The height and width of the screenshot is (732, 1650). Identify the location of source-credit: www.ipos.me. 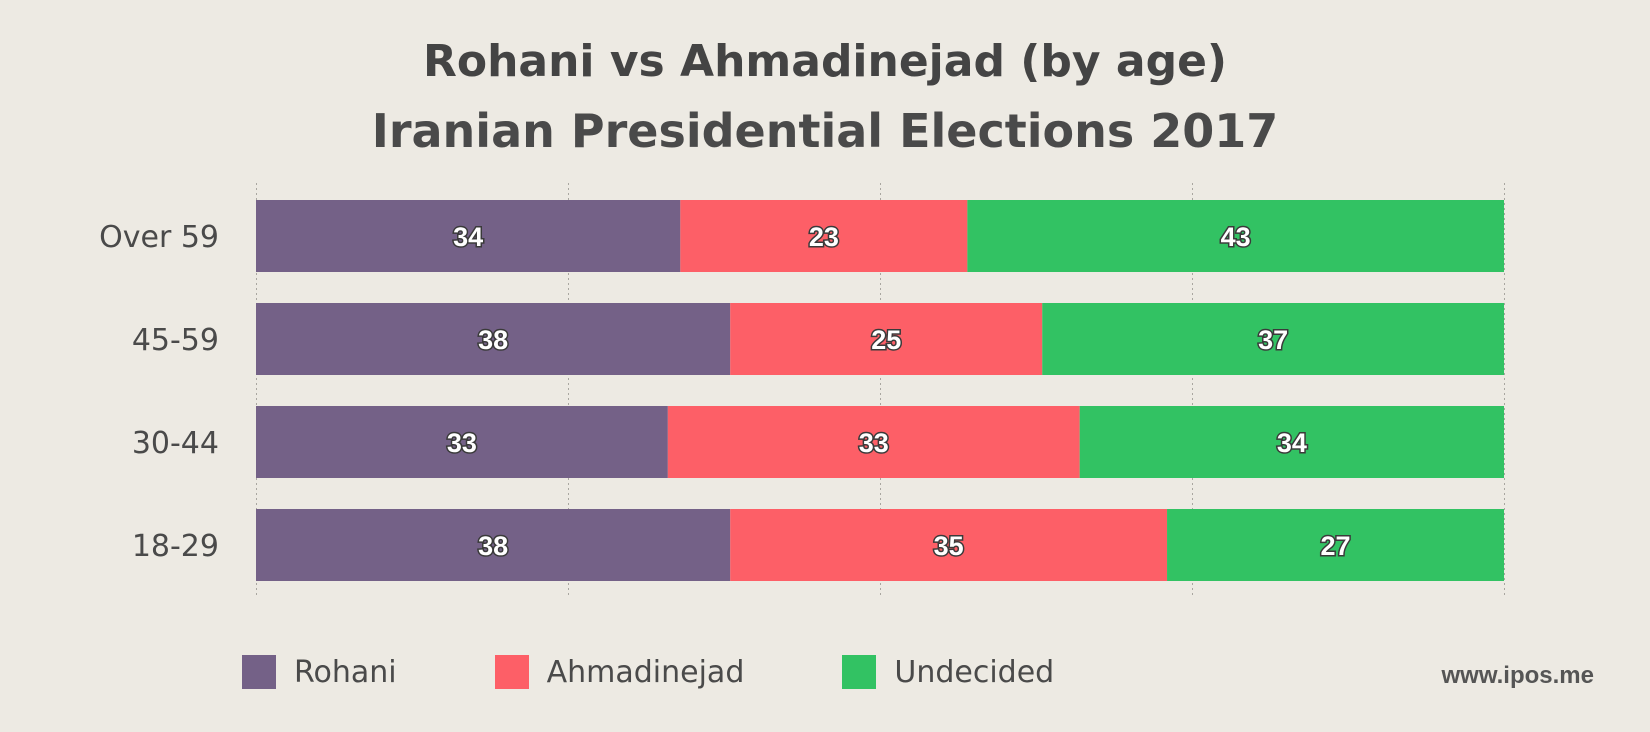
(1517, 675).